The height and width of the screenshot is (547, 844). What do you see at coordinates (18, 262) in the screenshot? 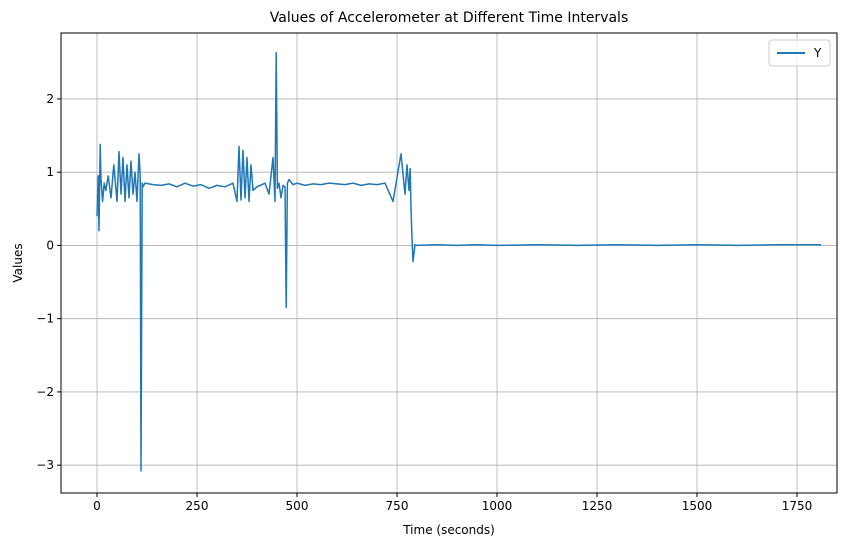
I see `y-axis-label: Values` at bounding box center [18, 262].